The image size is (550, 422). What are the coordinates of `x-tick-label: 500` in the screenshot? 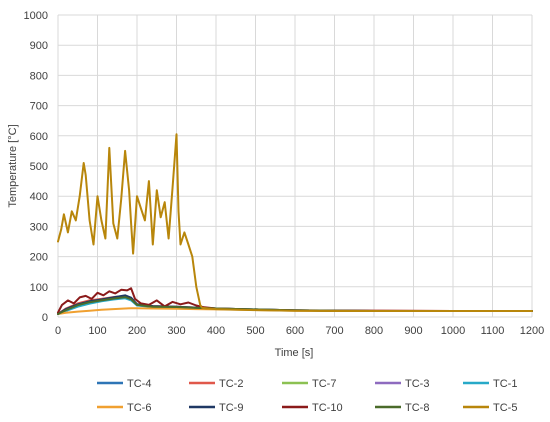 It's located at (255, 331).